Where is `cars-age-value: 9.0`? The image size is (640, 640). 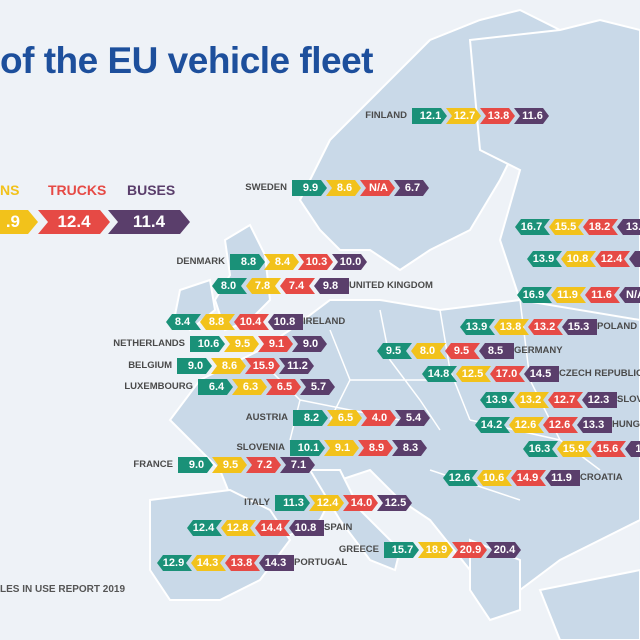 cars-age-value: 9.0 is located at coordinates (195, 465).